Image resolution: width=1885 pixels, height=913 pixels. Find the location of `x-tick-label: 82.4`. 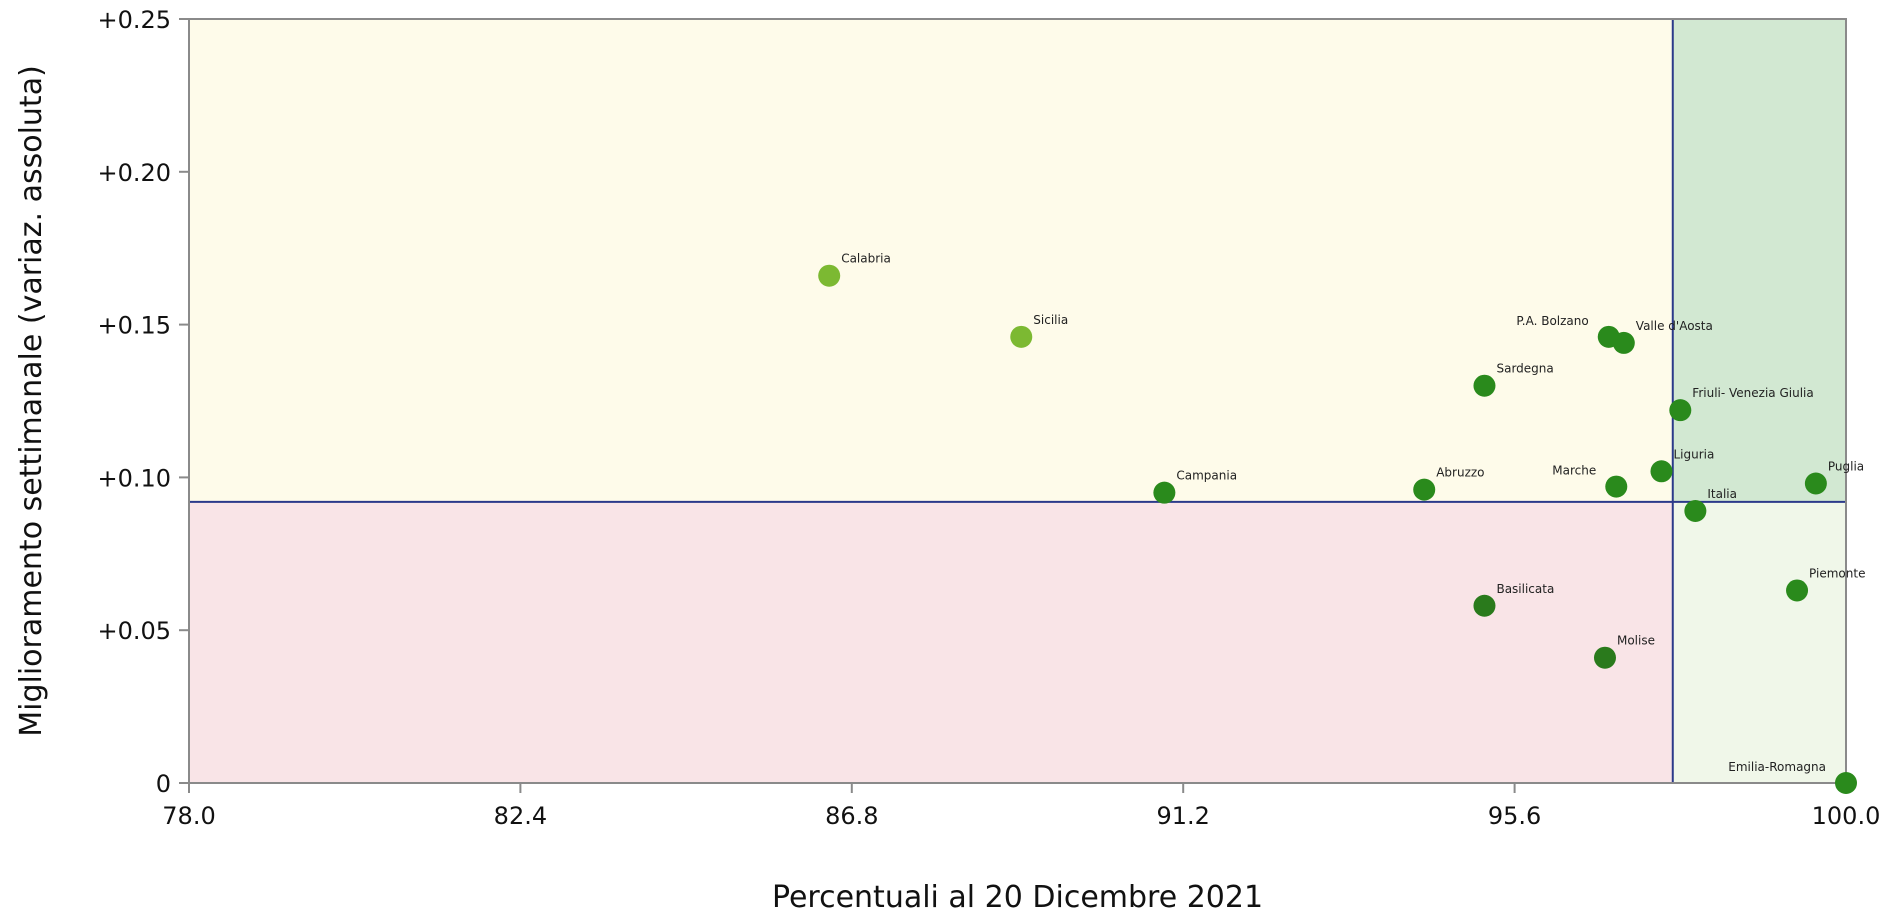

x-tick-label: 82.4 is located at coordinates (520, 816).